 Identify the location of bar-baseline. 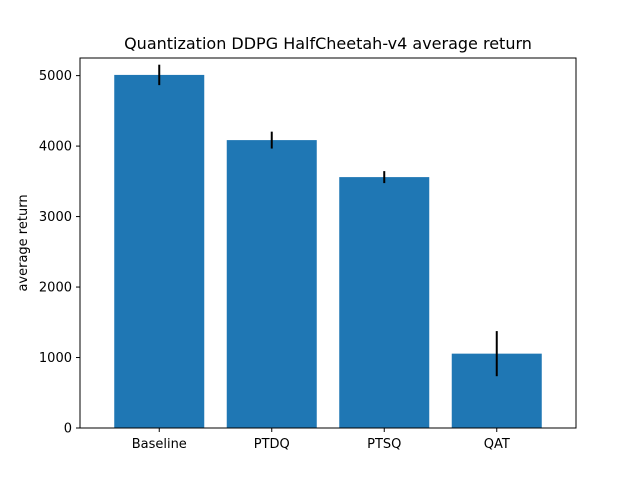
(159, 251).